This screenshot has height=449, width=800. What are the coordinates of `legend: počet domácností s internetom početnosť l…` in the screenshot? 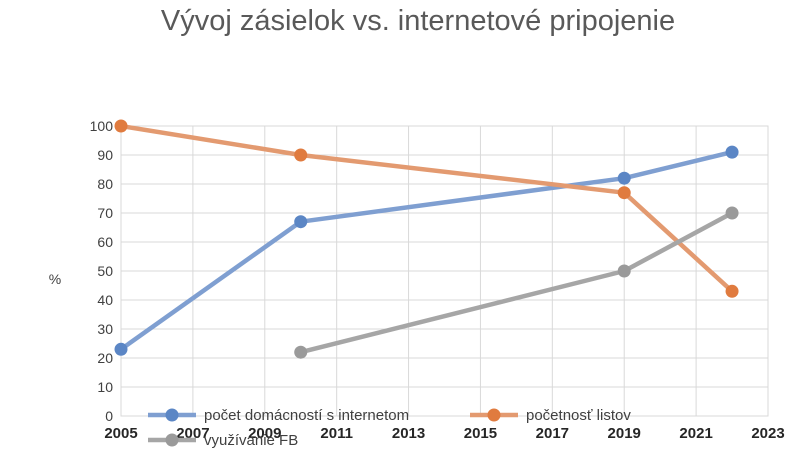 It's located at (389, 428).